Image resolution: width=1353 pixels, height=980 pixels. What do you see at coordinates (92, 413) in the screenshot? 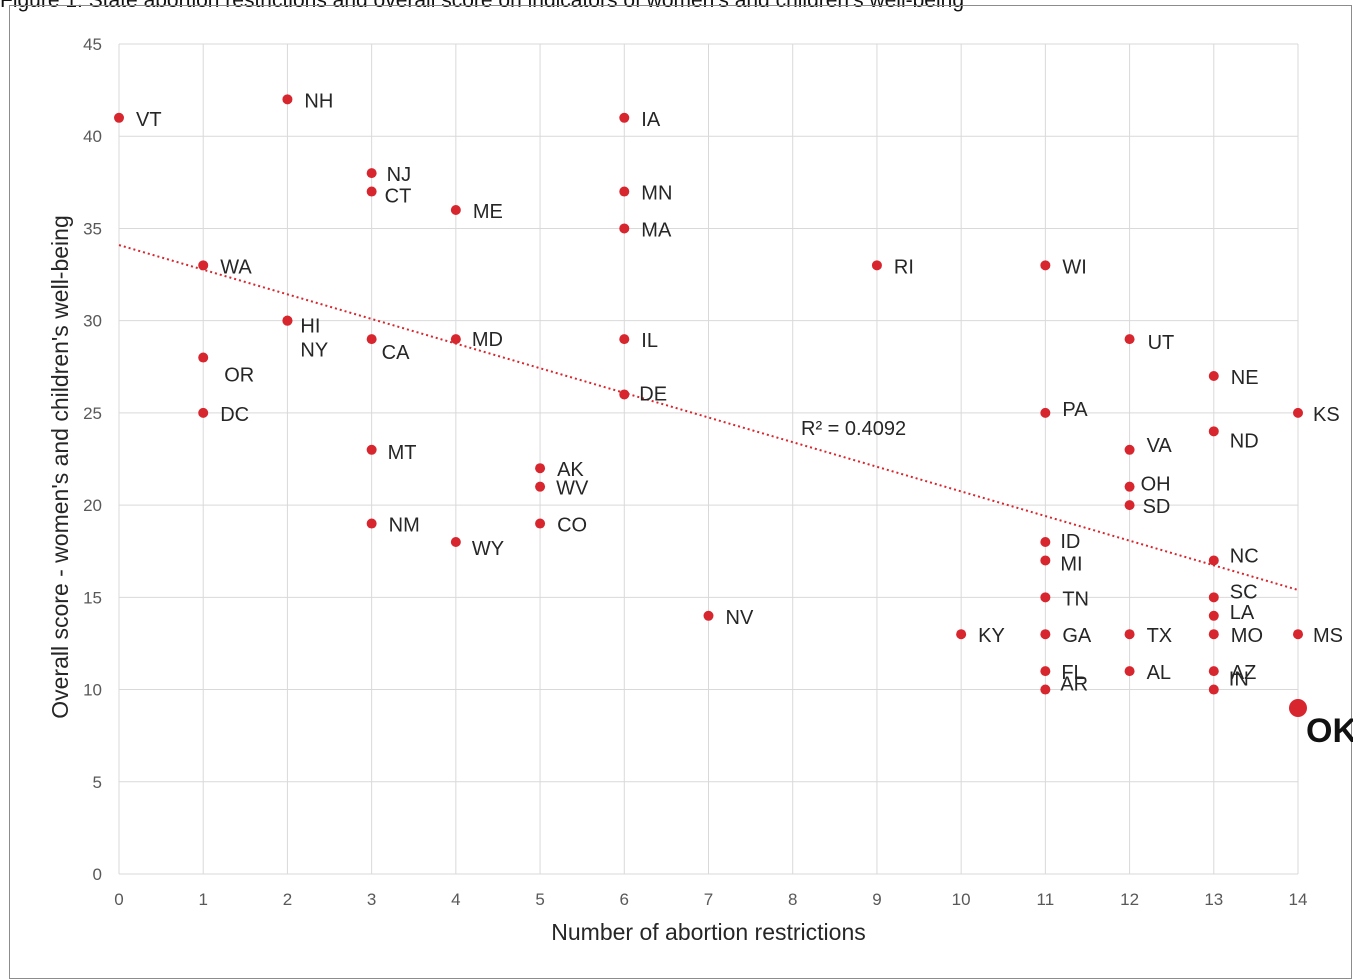
I see `y-tick-label: 25` at bounding box center [92, 413].